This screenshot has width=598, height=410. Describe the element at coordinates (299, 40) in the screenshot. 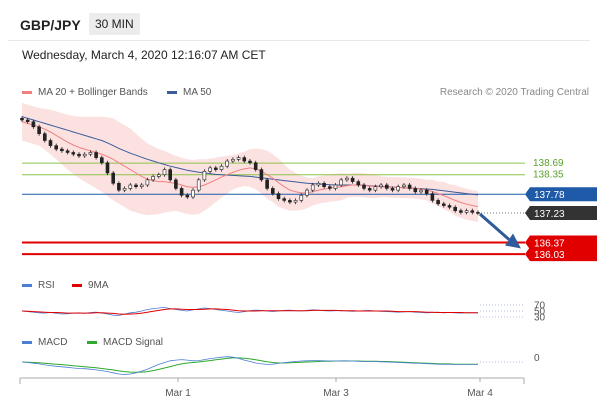

I see `header-divider` at that location.